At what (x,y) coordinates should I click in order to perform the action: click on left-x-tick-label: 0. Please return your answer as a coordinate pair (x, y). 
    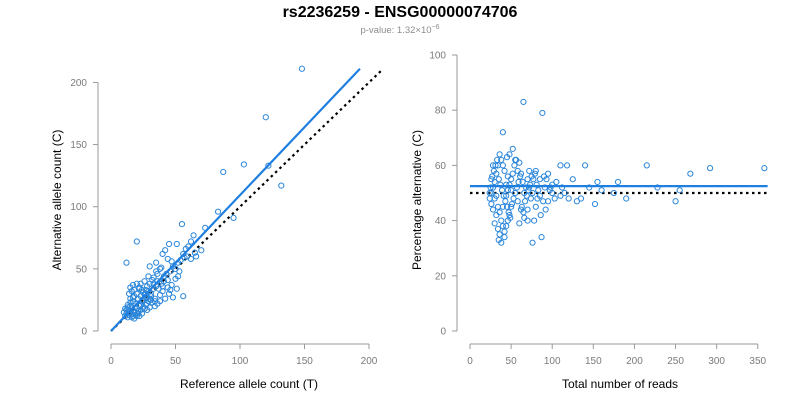
    Looking at the image, I should click on (111, 361).